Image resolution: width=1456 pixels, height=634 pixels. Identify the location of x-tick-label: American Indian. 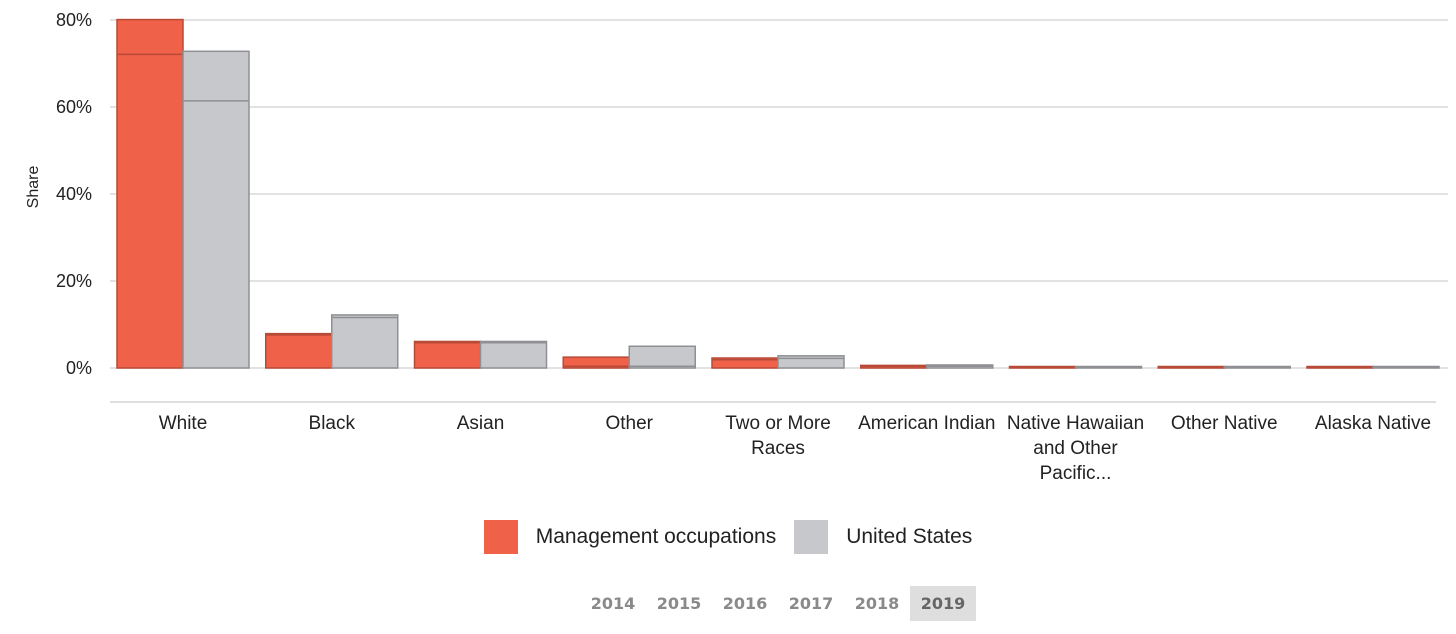
(926, 423).